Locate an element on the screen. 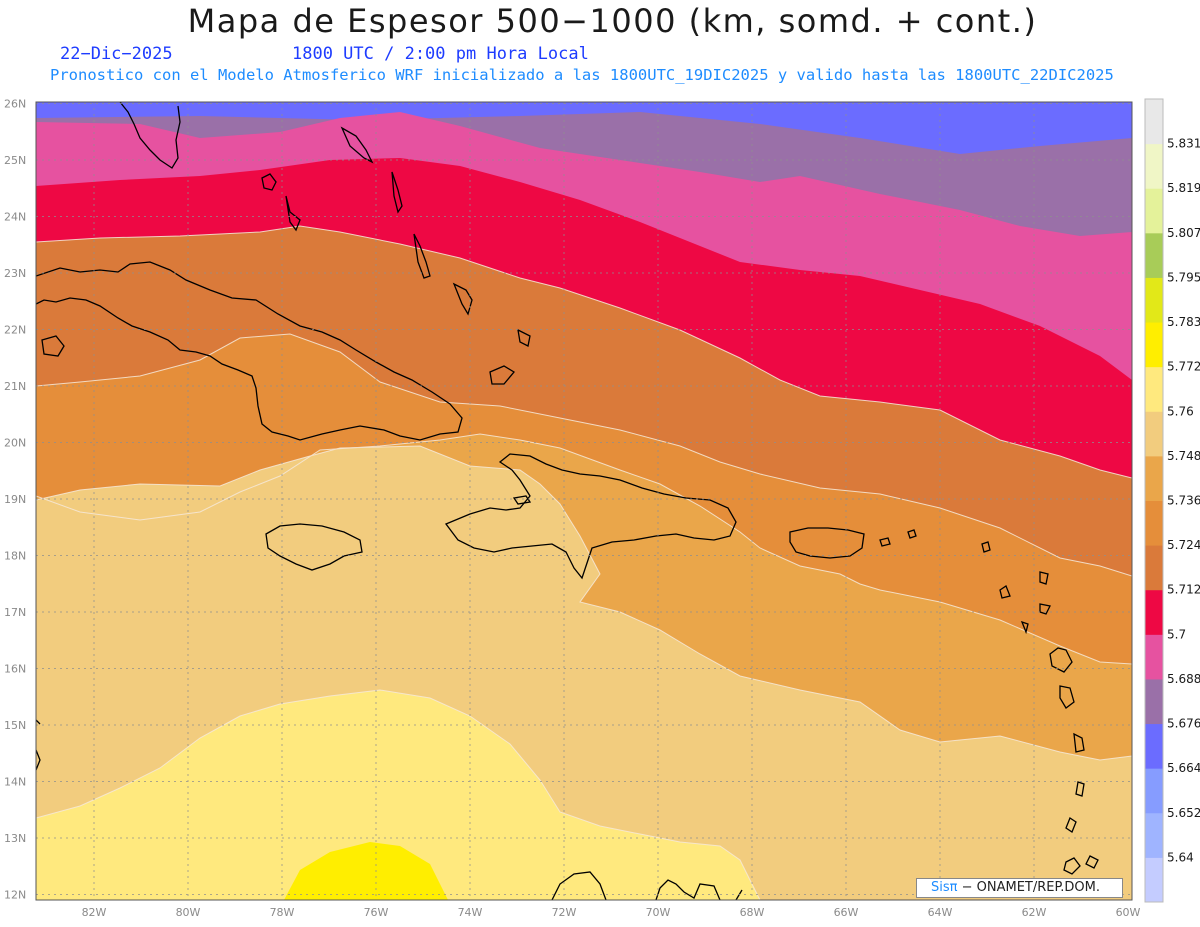 The image size is (1200, 927). lat-label: 23N is located at coordinates (15, 273).